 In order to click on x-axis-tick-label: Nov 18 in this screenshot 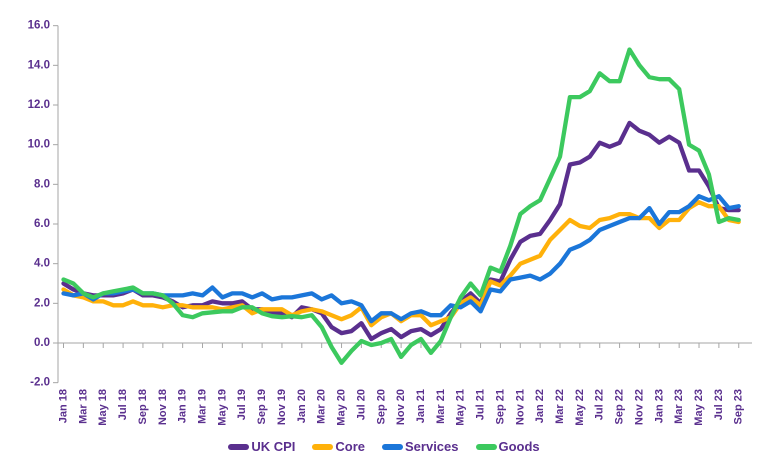, I will do `click(163, 407)`.